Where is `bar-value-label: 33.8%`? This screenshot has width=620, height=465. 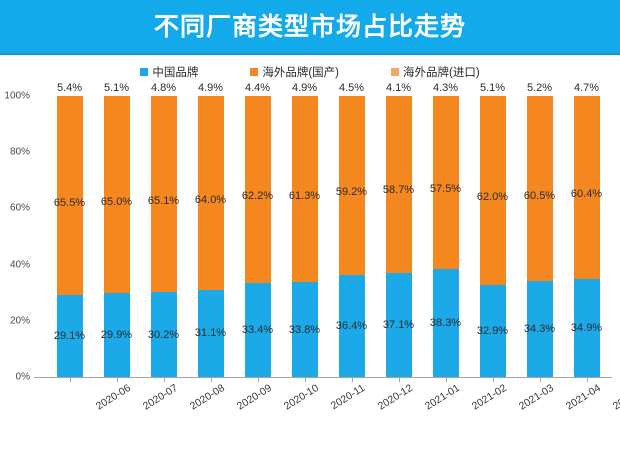 bar-value-label: 33.8% is located at coordinates (304, 329).